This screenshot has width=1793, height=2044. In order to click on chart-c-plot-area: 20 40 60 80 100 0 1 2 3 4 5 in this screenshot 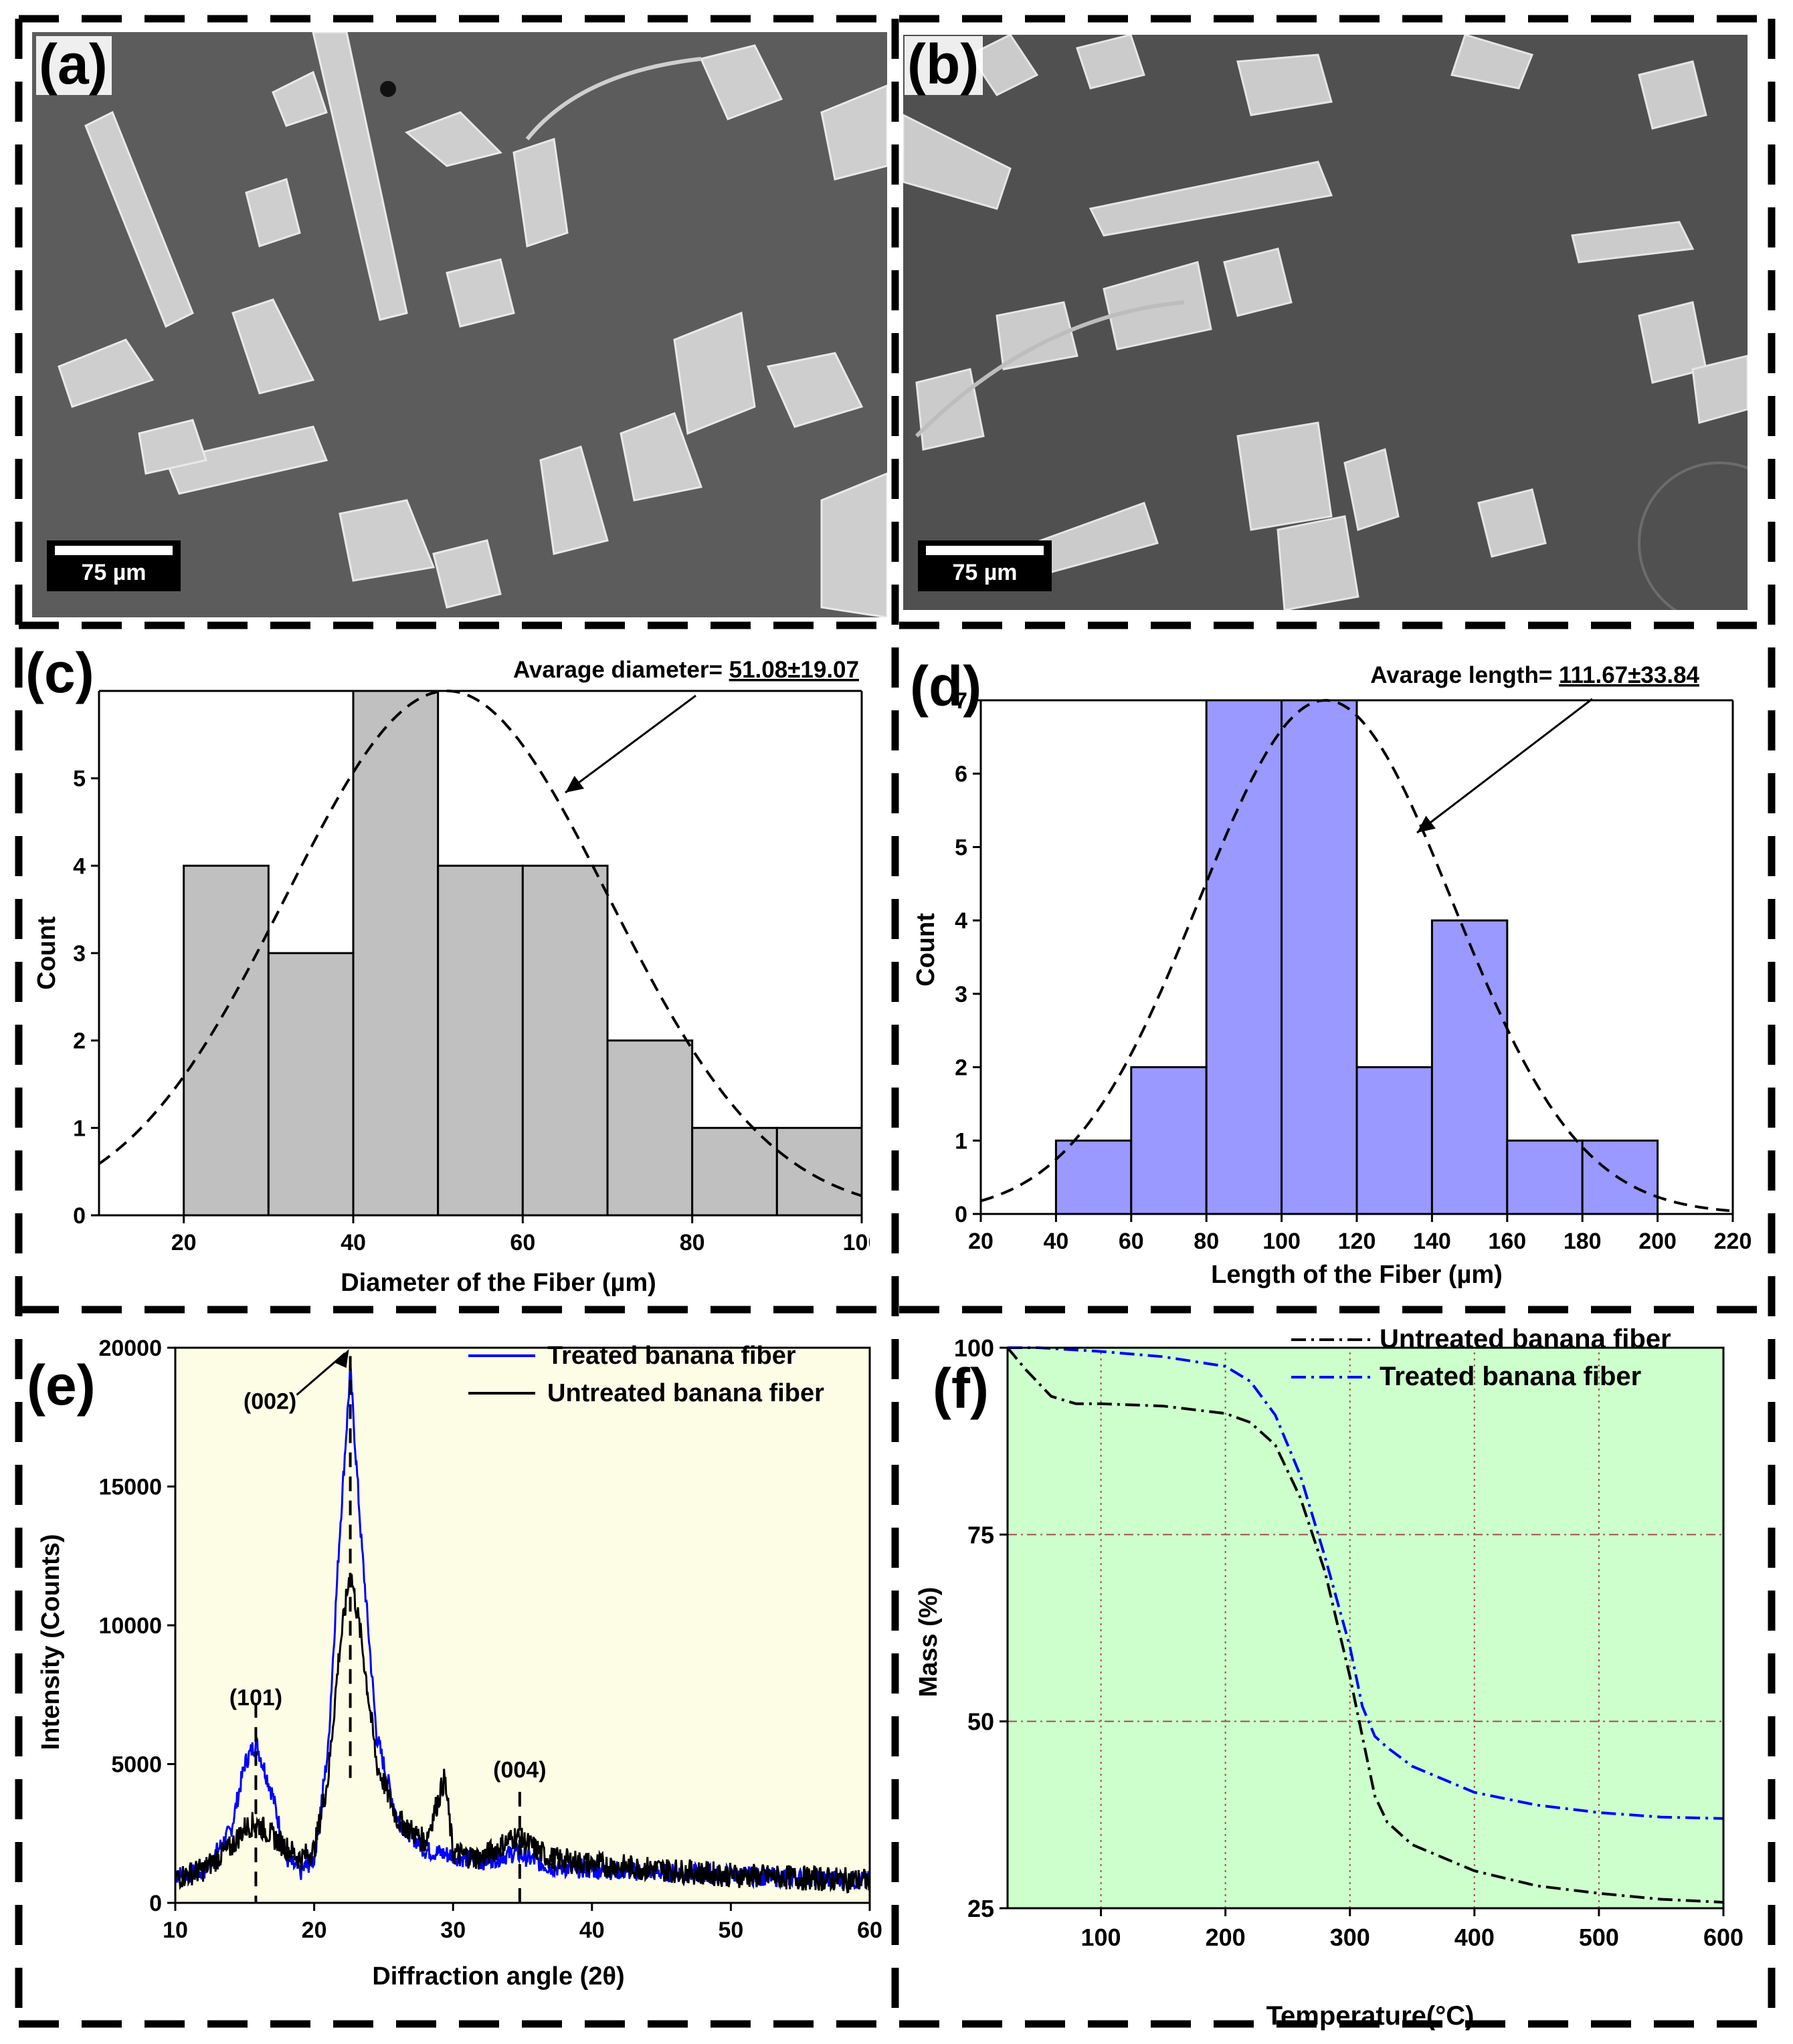, I will do `click(471, 972)`.